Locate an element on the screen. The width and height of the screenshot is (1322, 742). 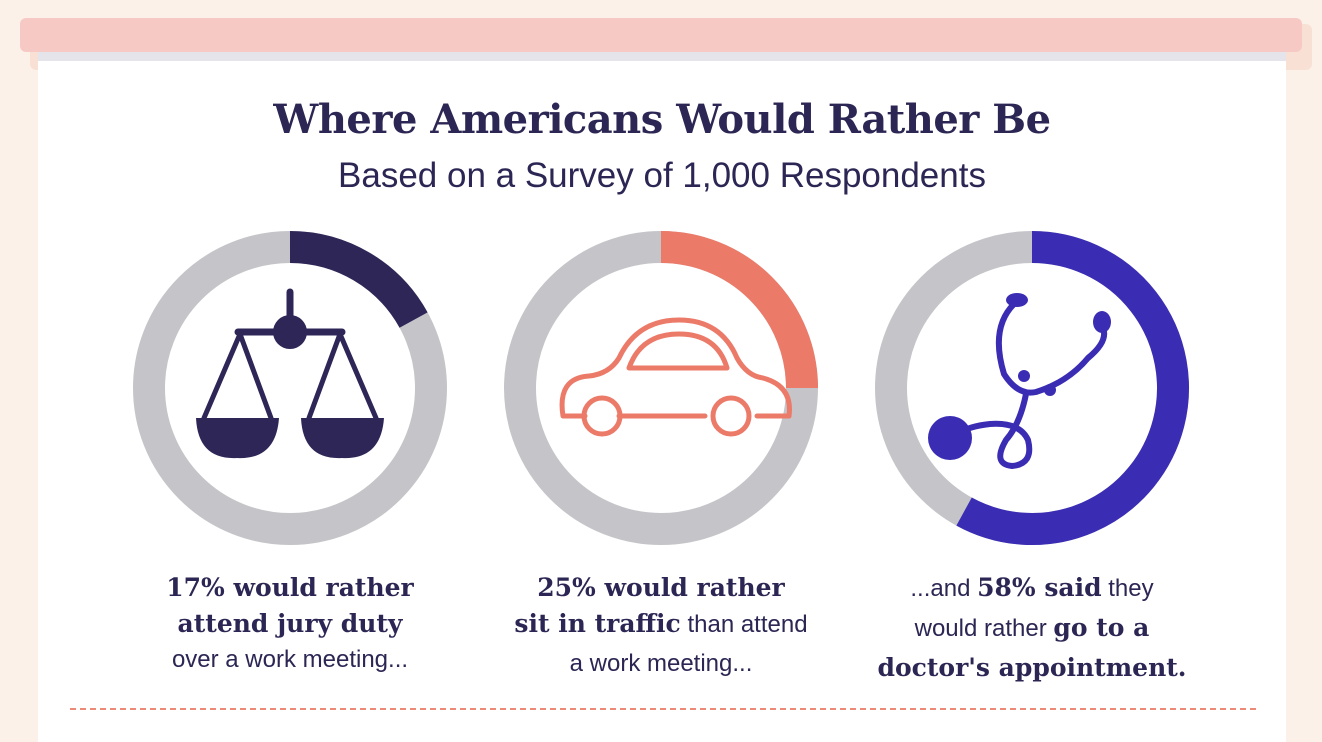
donut-chart-jury-duty is located at coordinates (290, 388).